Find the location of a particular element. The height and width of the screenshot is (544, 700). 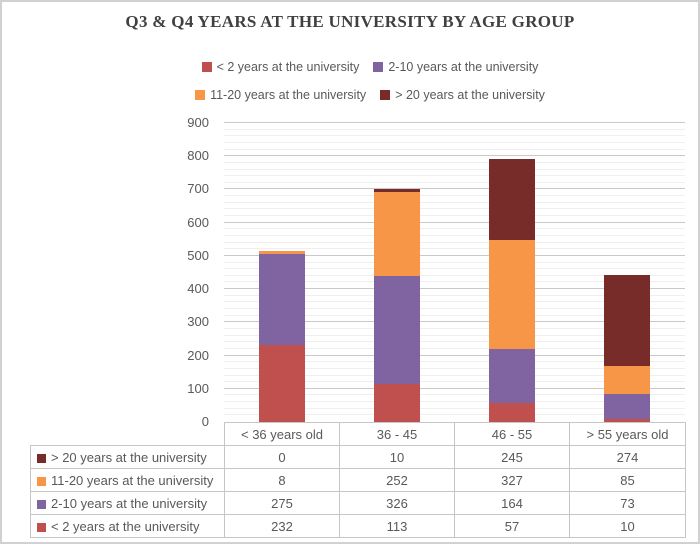

value-cell: 85 is located at coordinates (627, 480).